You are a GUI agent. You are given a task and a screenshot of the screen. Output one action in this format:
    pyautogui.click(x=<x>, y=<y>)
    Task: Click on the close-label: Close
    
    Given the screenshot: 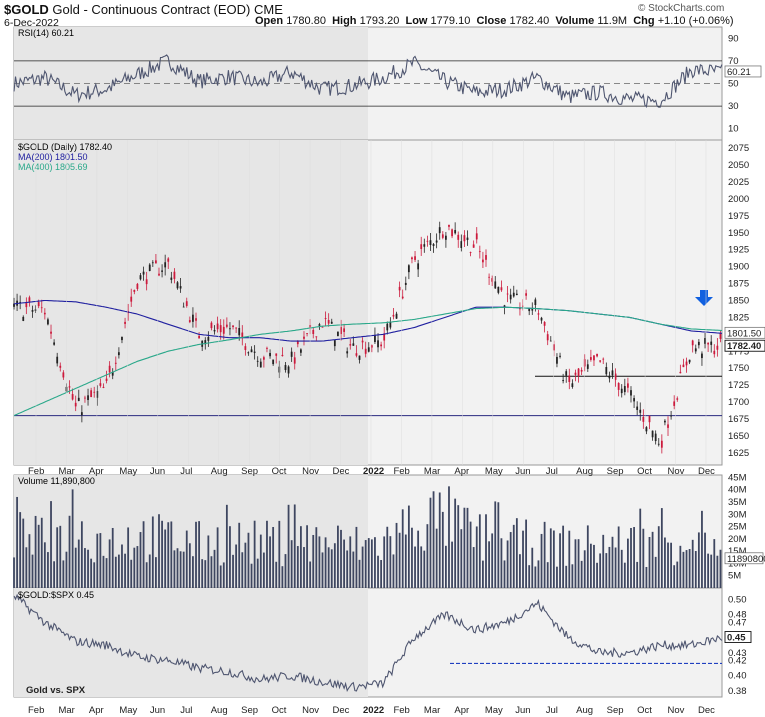 What is the action you would take?
    pyautogui.click(x=491, y=21)
    